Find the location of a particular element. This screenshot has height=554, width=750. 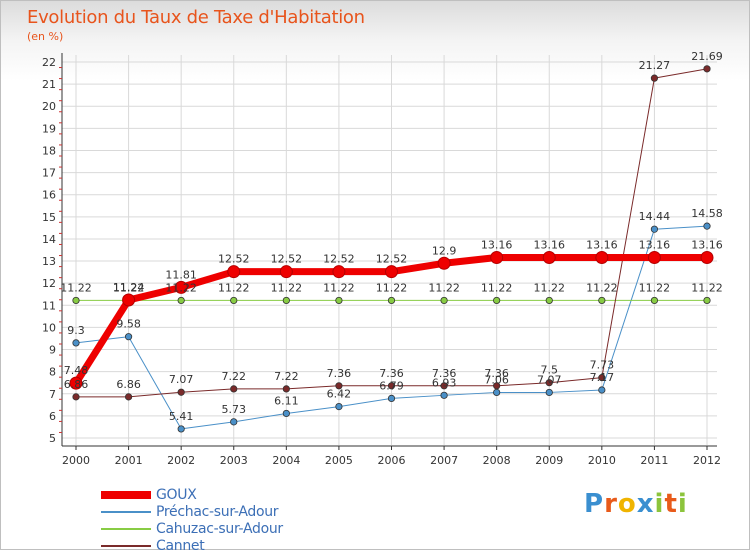

y-tick-label: 12 is located at coordinates (49, 283).